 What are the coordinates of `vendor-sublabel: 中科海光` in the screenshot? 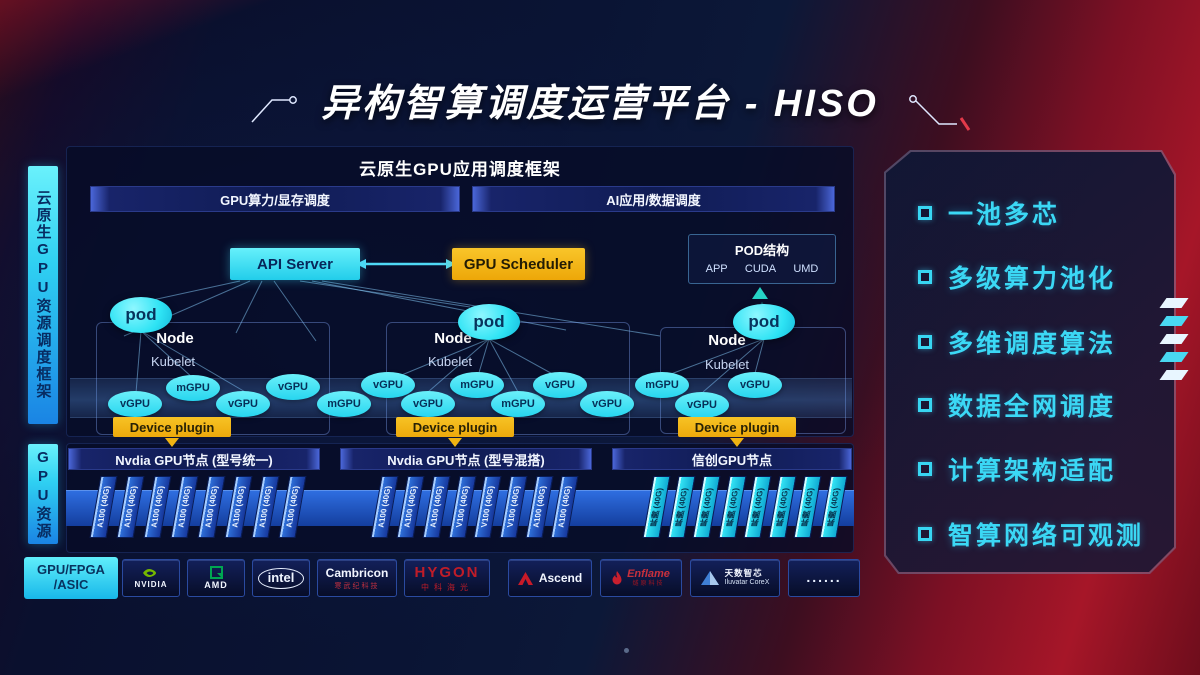 It's located at (447, 587).